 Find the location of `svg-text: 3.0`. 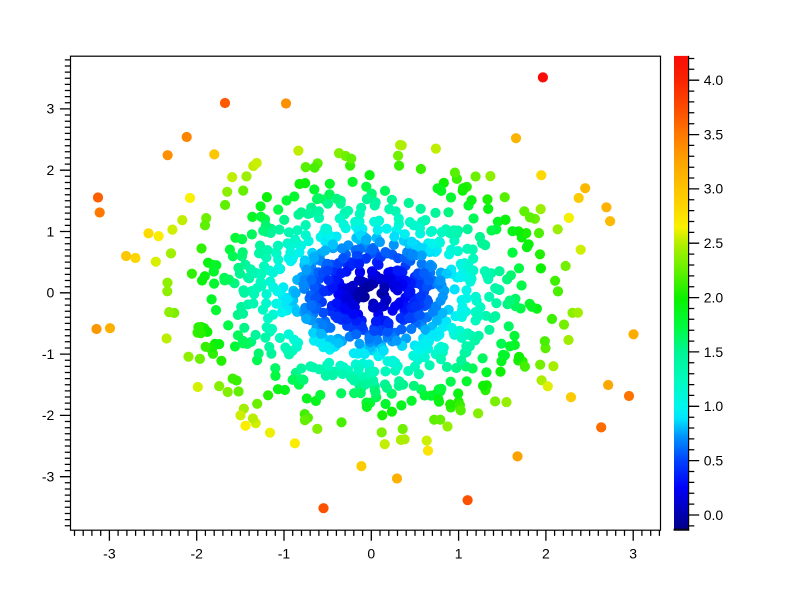

svg-text: 3.0 is located at coordinates (714, 189).